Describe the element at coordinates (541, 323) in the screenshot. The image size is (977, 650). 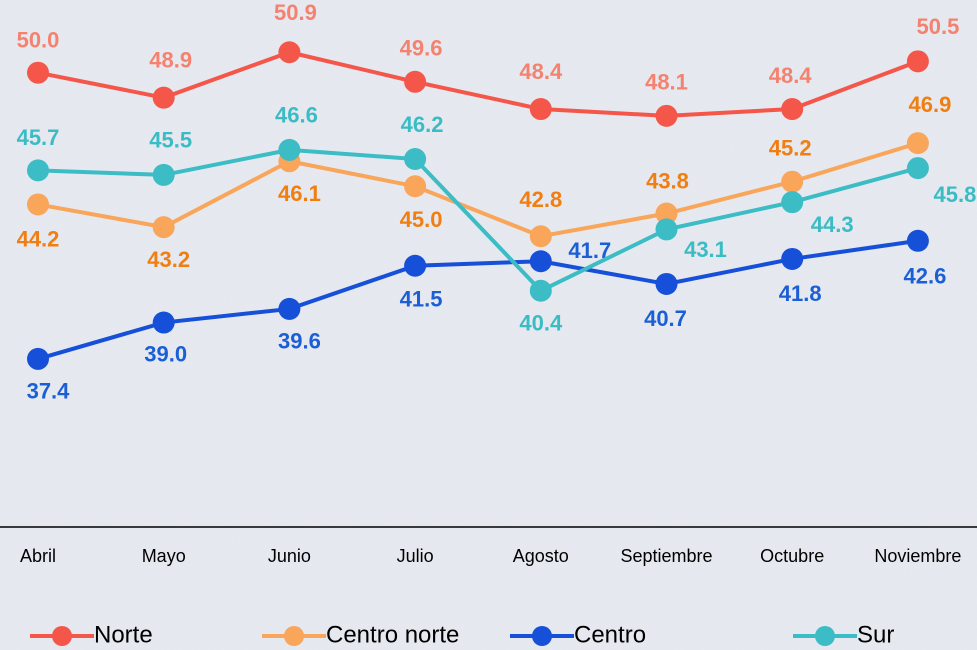
I see `data-label: 40.4` at that location.